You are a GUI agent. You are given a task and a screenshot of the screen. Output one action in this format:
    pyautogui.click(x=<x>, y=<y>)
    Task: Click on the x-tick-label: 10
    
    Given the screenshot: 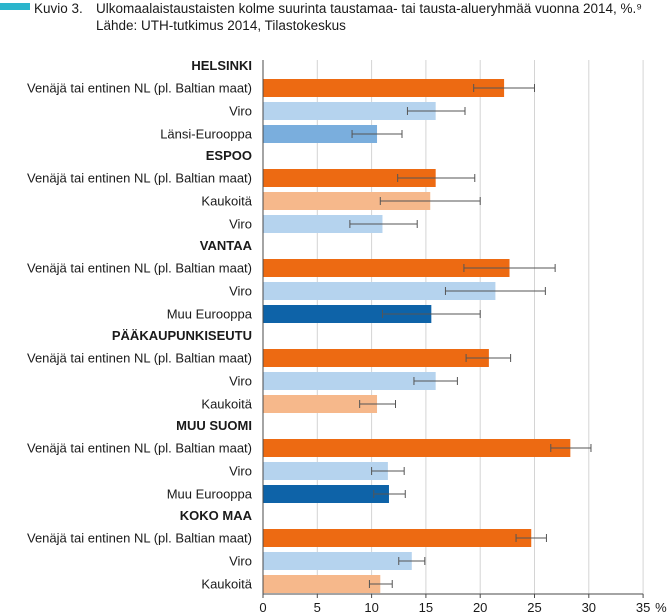 What is the action you would take?
    pyautogui.click(x=371, y=607)
    